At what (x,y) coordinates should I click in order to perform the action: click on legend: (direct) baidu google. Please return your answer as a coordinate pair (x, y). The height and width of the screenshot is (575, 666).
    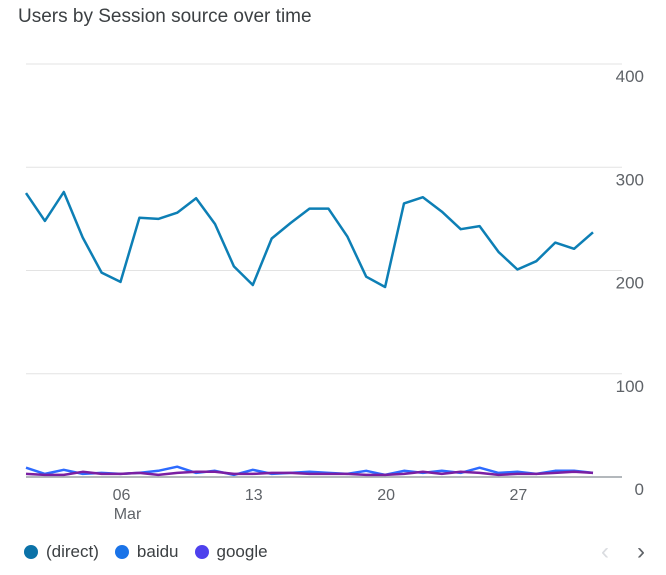
    Looking at the image, I should click on (154, 552).